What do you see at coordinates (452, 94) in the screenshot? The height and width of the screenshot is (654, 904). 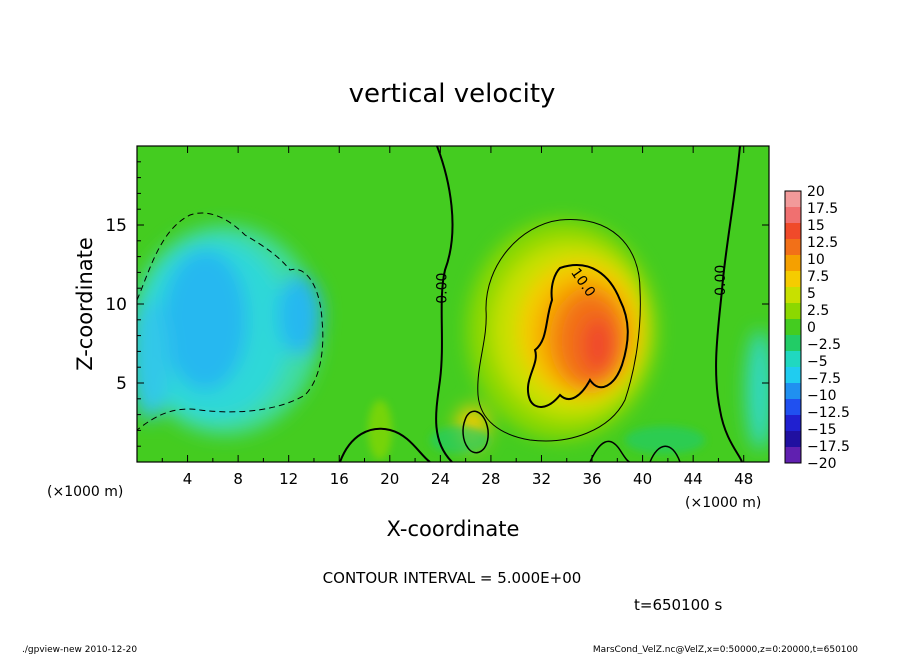 I see `chart-title: vertical velocity` at bounding box center [452, 94].